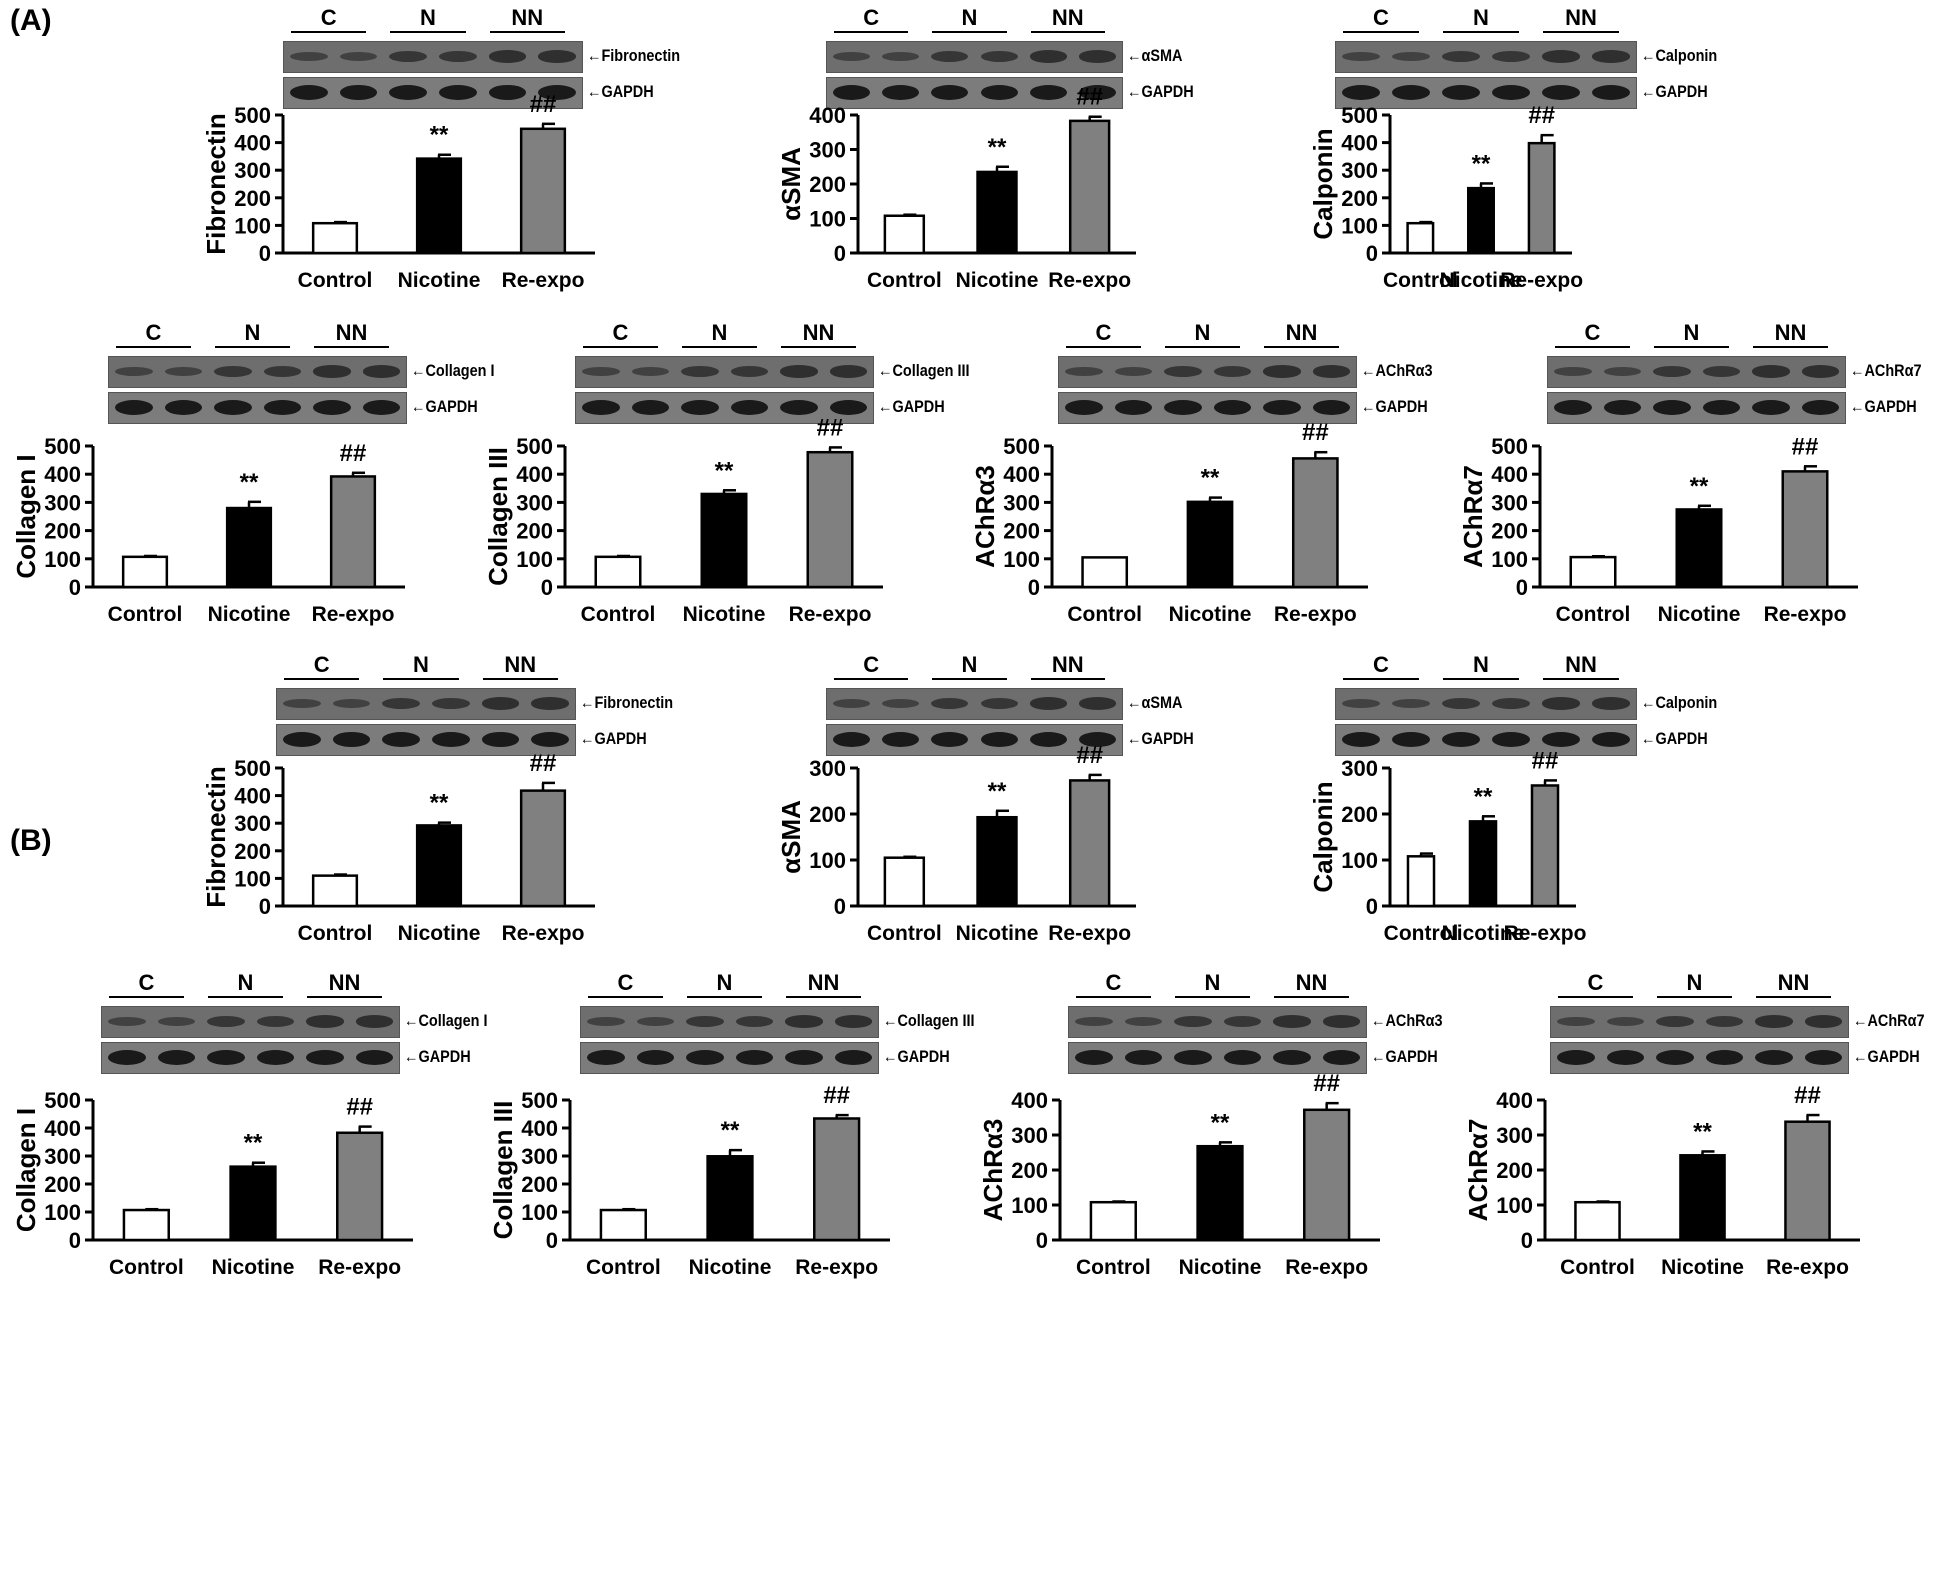  Describe the element at coordinates (1210, 544) in the screenshot. I see `bar-nicotine` at that location.